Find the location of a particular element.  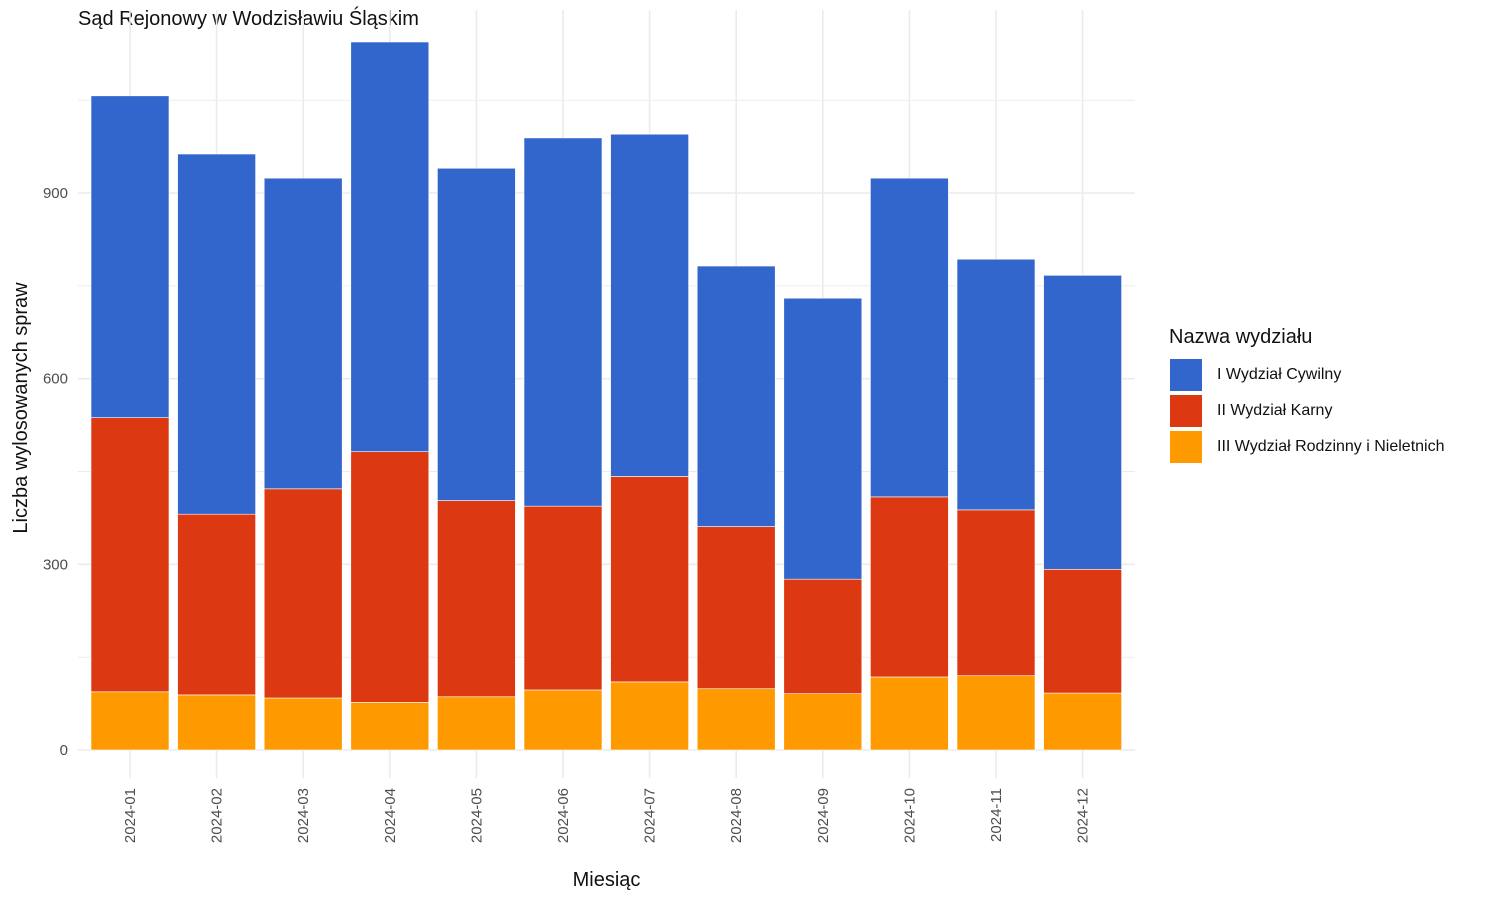

x-tick-label: 2024-09 is located at coordinates (823, 815).